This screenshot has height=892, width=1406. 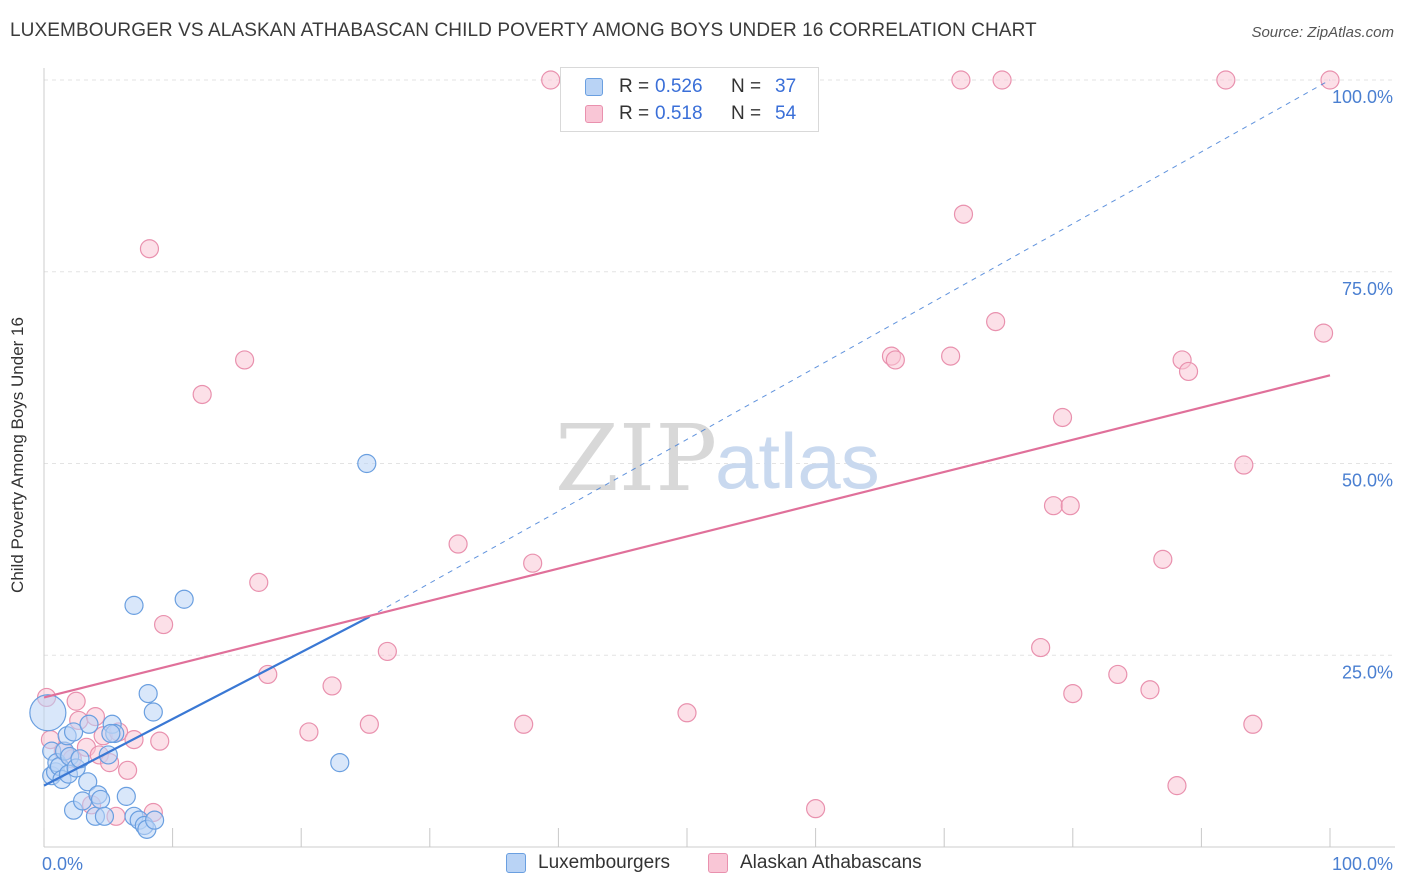 What do you see at coordinates (786, 113) in the screenshot?
I see `legend-n-value: 54` at bounding box center [786, 113].